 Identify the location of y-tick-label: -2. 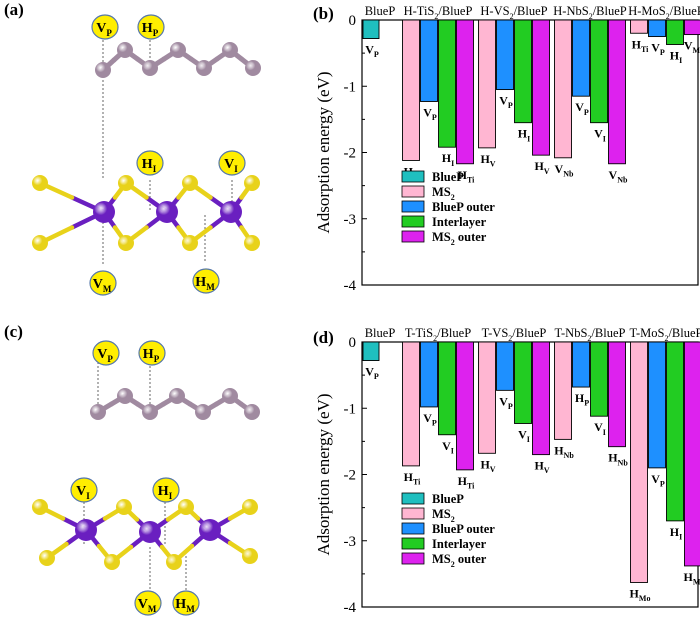
(350, 154).